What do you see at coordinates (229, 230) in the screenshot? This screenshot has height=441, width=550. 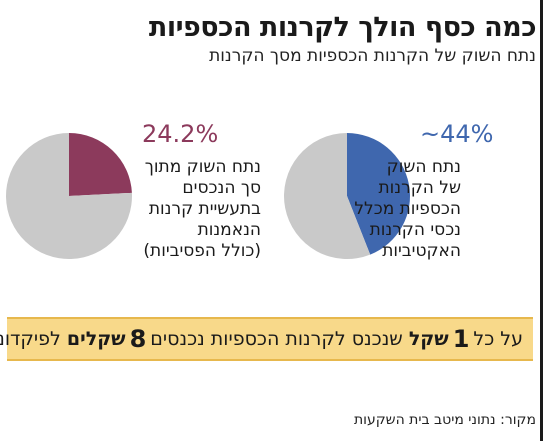 I see `pie-left-desc-line: הנאמנות` at bounding box center [229, 230].